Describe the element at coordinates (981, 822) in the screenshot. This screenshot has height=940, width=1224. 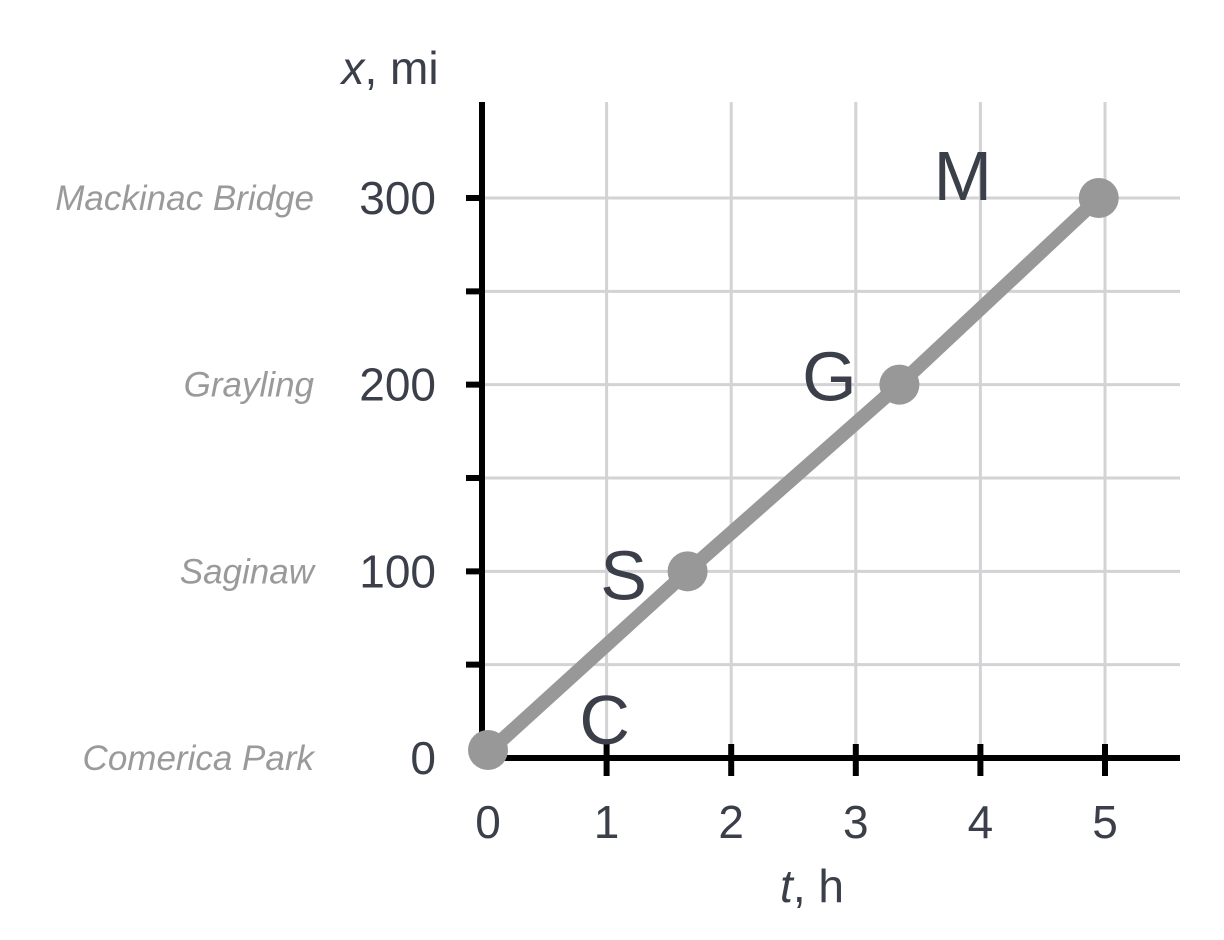
I see `x-tick-label-4: 4` at that location.